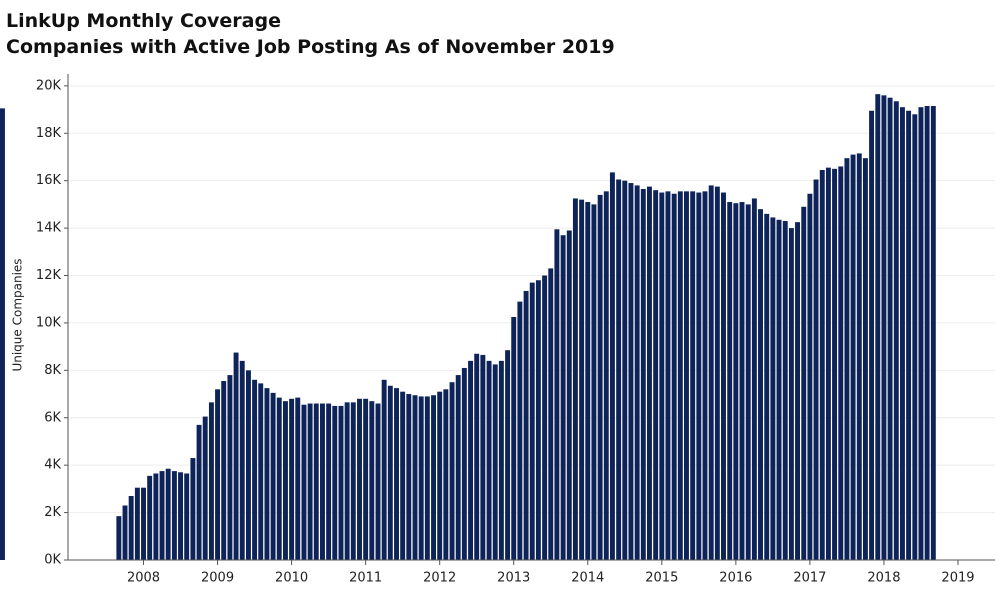 Image resolution: width=1000 pixels, height=589 pixels. What do you see at coordinates (513, 578) in the screenshot?
I see `x-tick-label: 2013` at bounding box center [513, 578].